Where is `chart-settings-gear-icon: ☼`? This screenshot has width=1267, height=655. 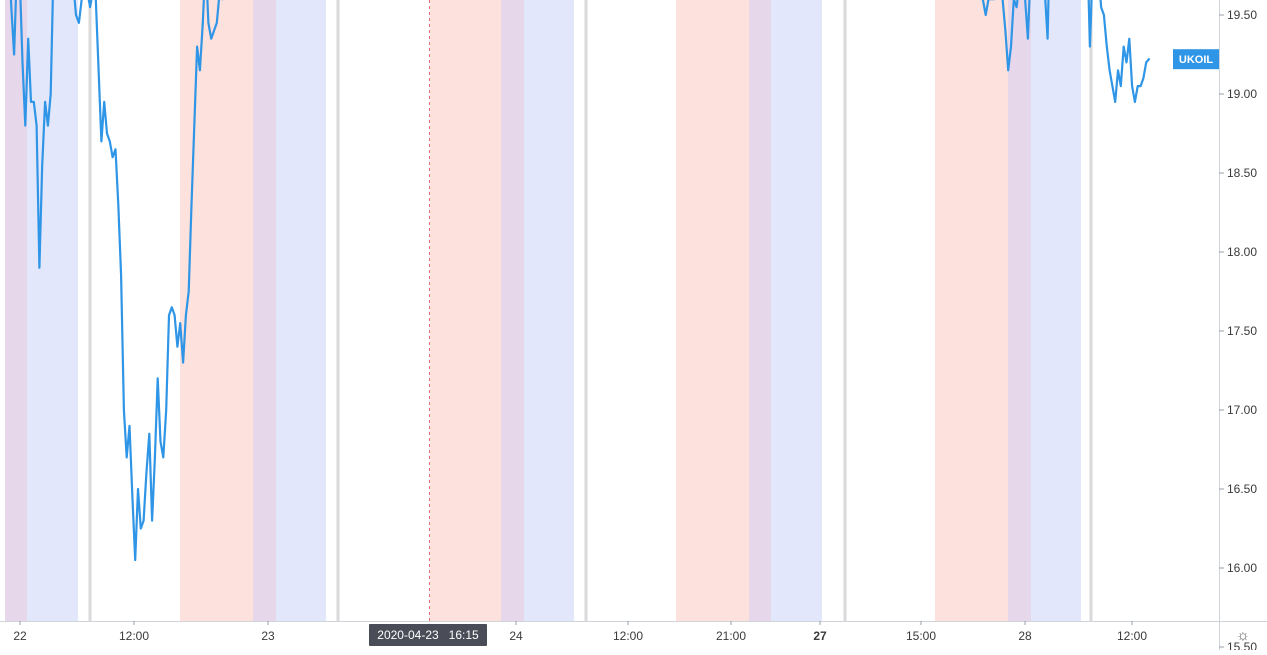
chart-settings-gear-icon: ☼ is located at coordinates (1243, 635).